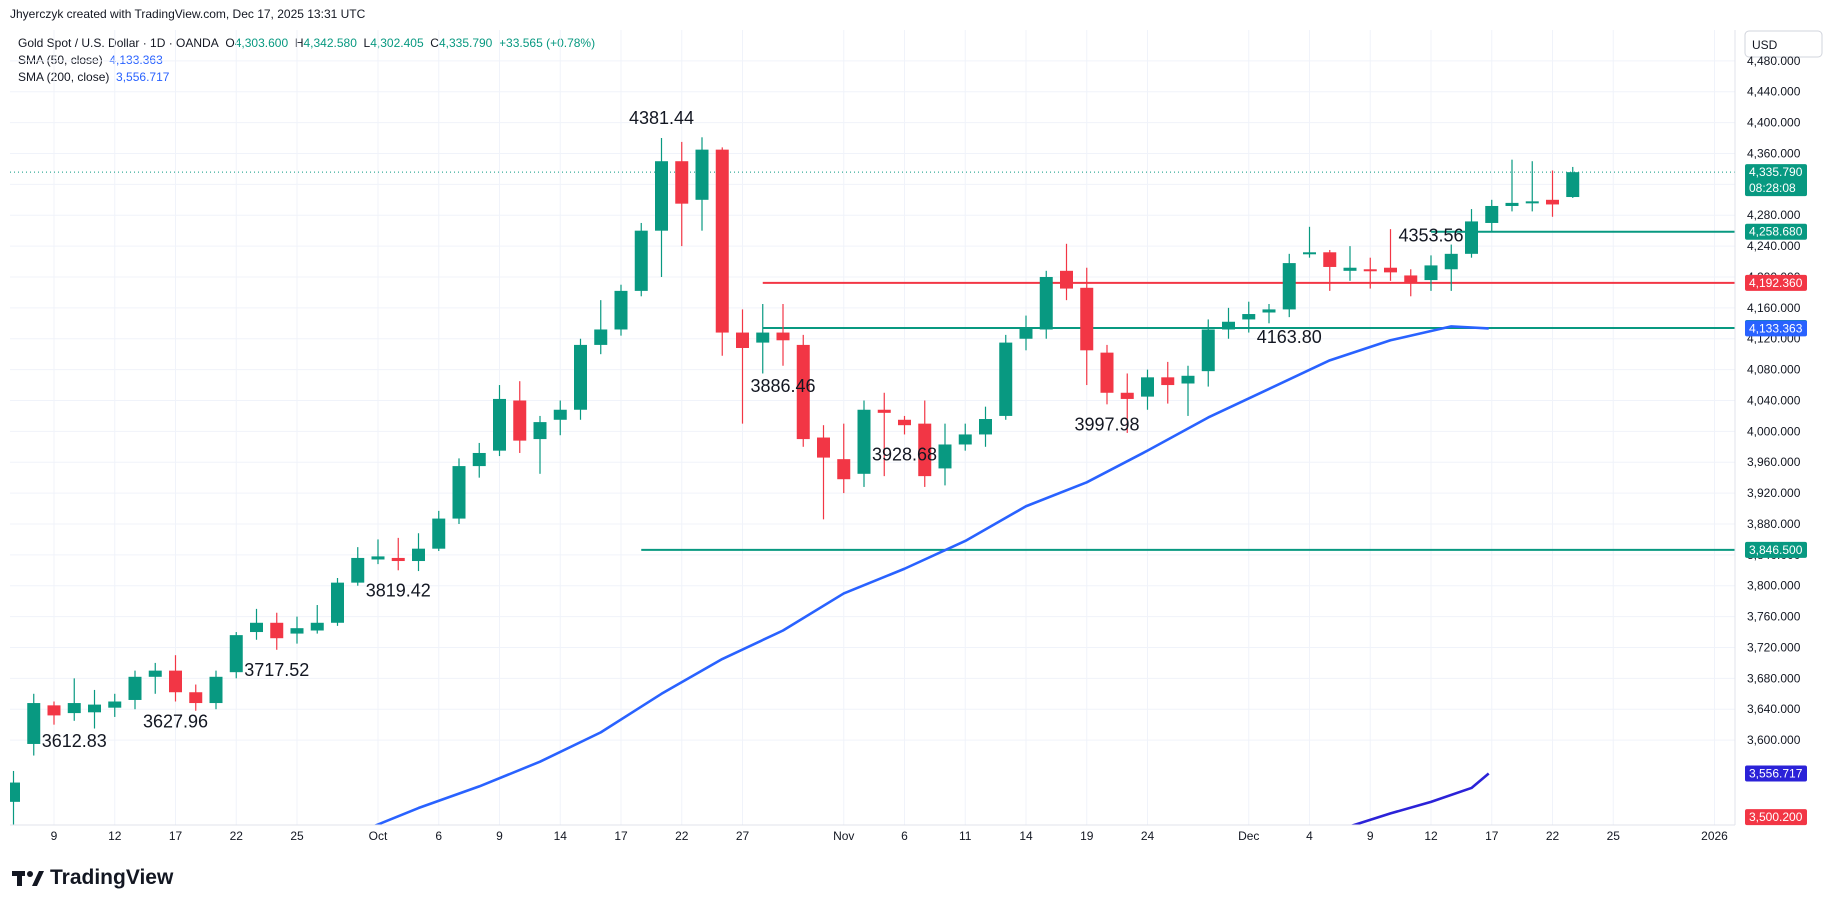 The width and height of the screenshot is (1835, 909). Describe the element at coordinates (1776, 282) in the screenshot. I see `level-price-tag-bg` at that location.